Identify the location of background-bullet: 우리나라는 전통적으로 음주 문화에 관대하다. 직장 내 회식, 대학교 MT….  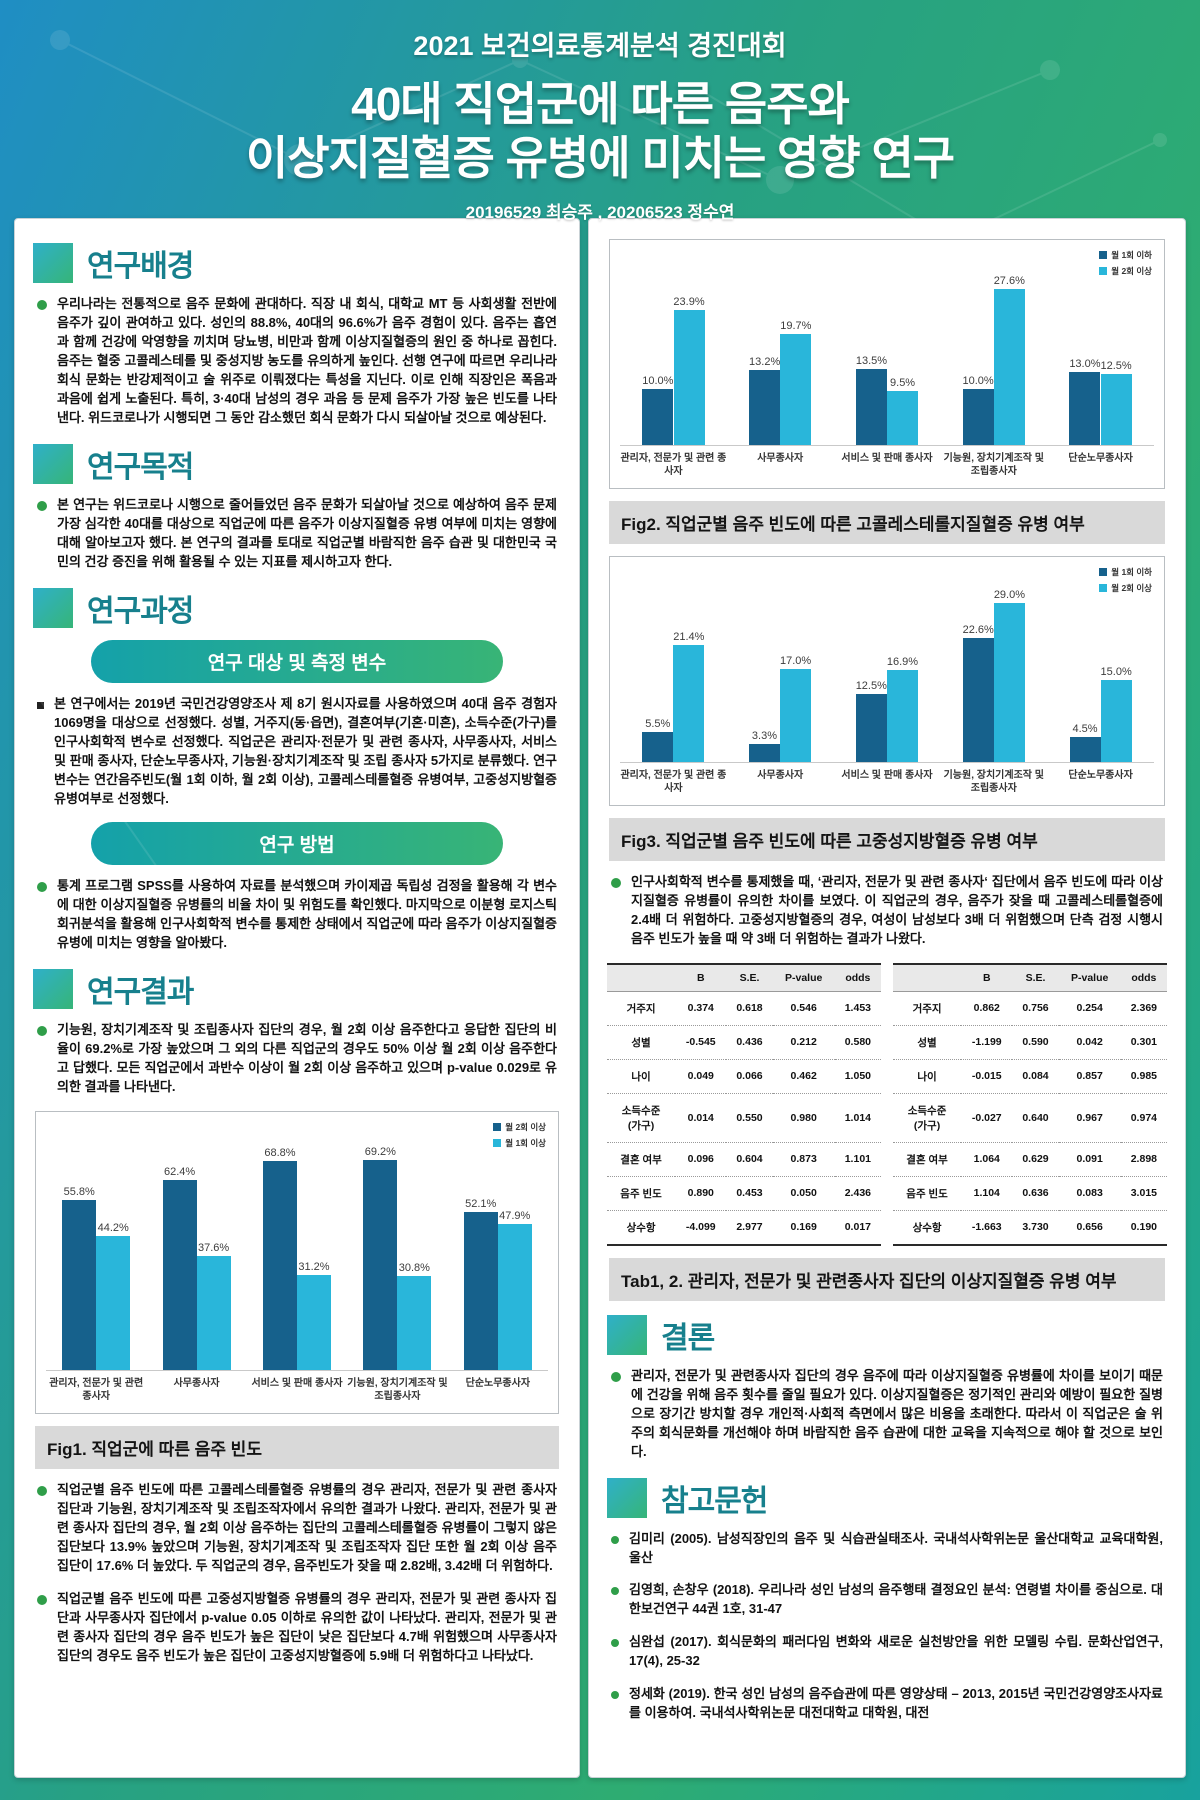
(297, 361).